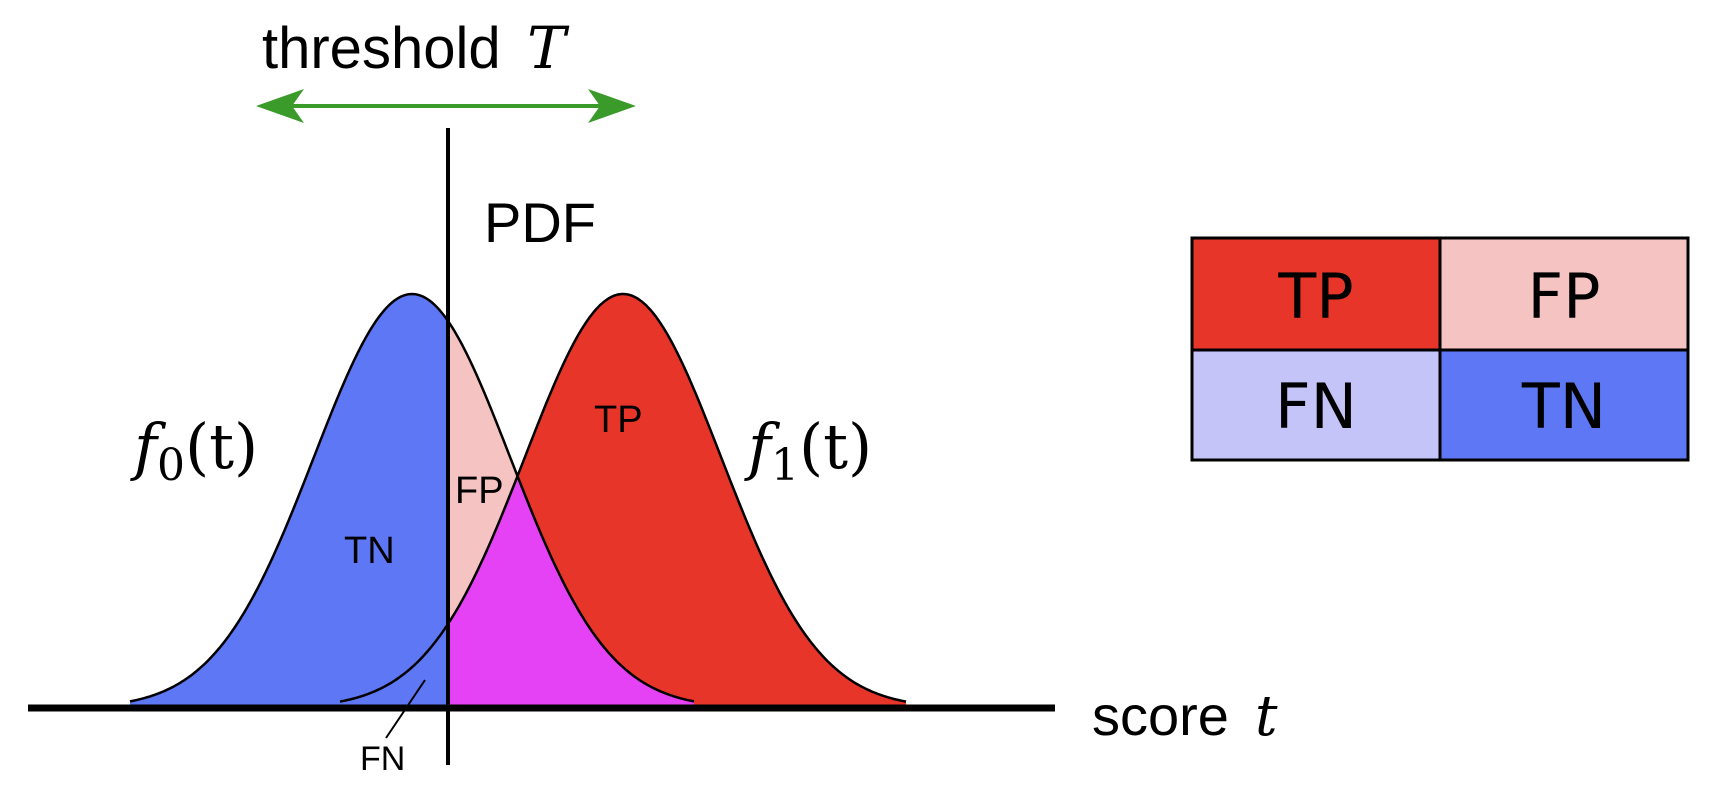  What do you see at coordinates (548, 48) in the screenshot?
I see `threshold-symbol: T` at bounding box center [548, 48].